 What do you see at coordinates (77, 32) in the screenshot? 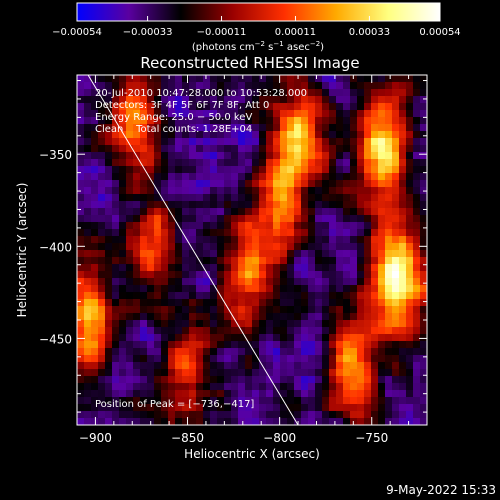
I see `colorbar-tick-label: −0.00054` at bounding box center [77, 32].